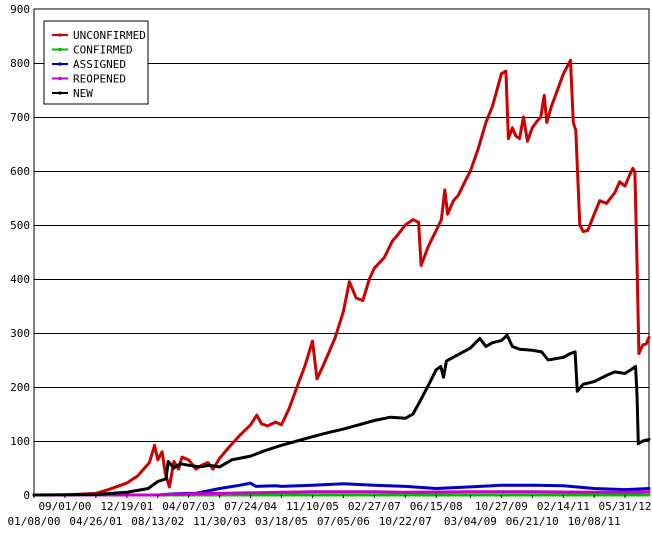  What do you see at coordinates (470, 521) in the screenshot?
I see `x-tick-label: 03/04/09` at bounding box center [470, 521].